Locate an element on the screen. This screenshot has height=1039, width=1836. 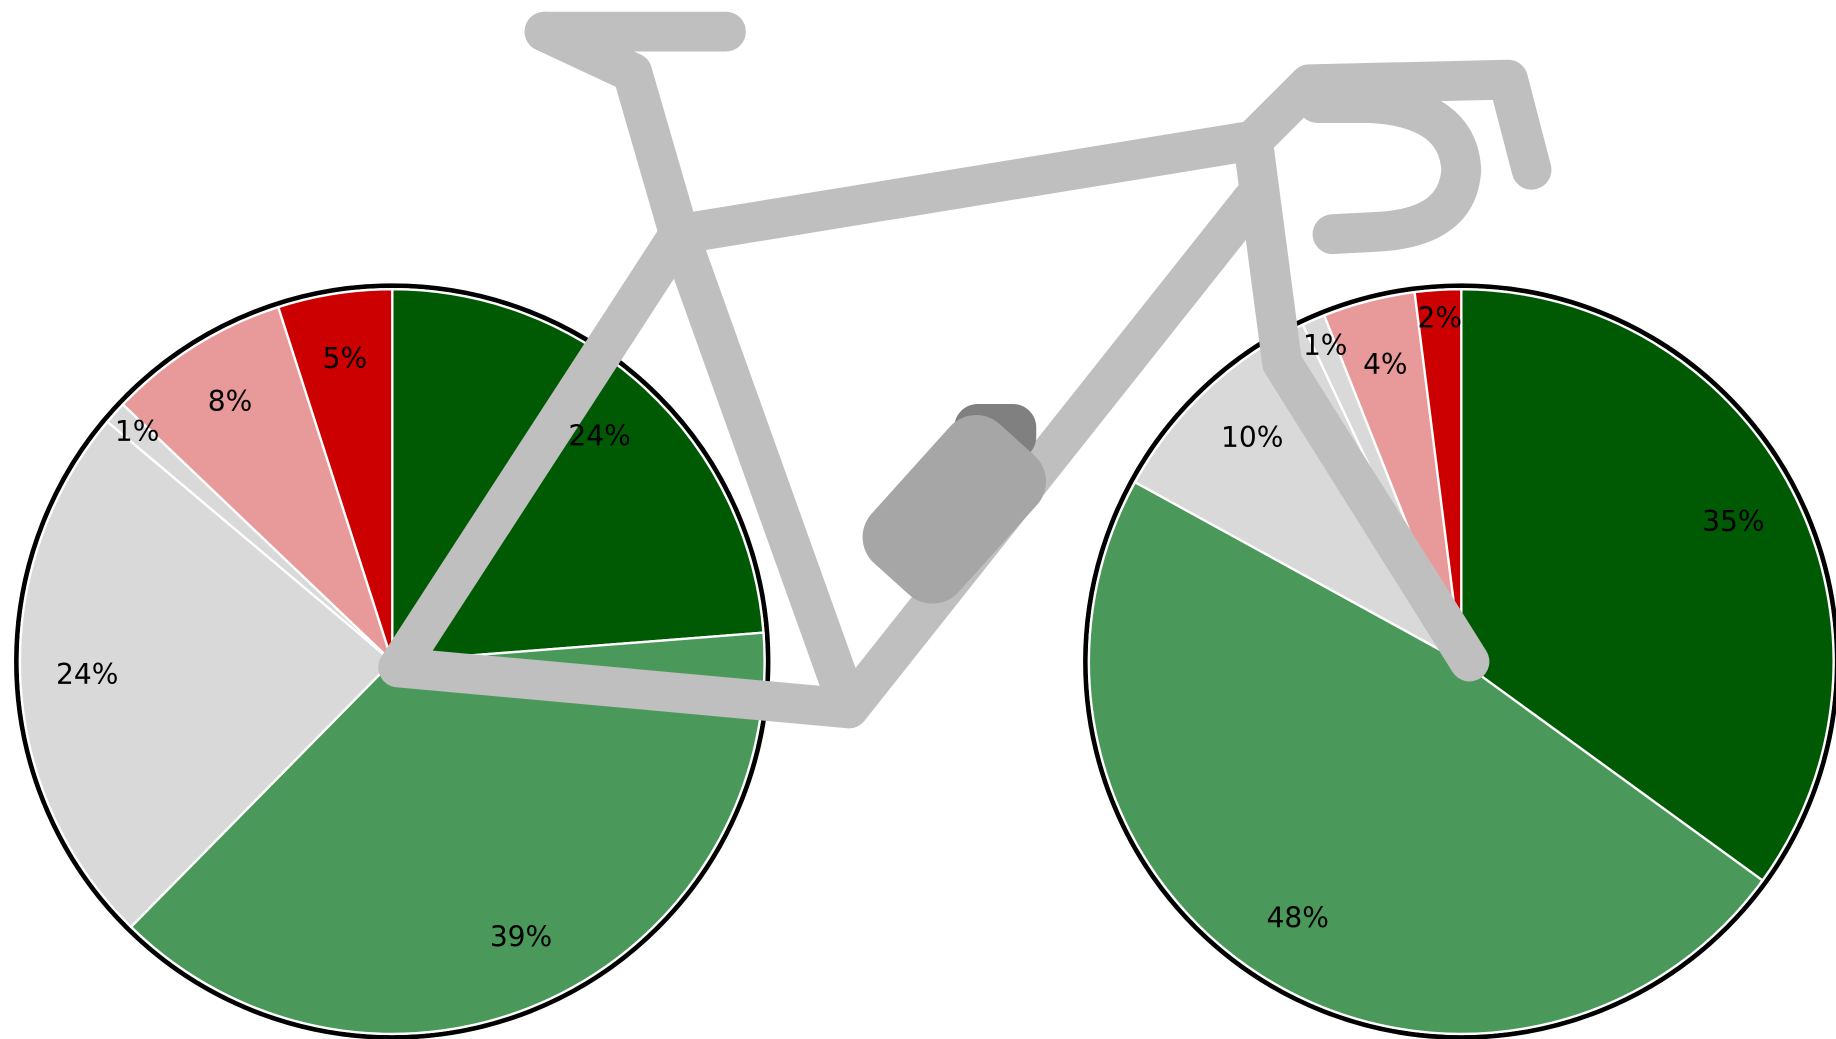
top-tube is located at coordinates (966, 187).